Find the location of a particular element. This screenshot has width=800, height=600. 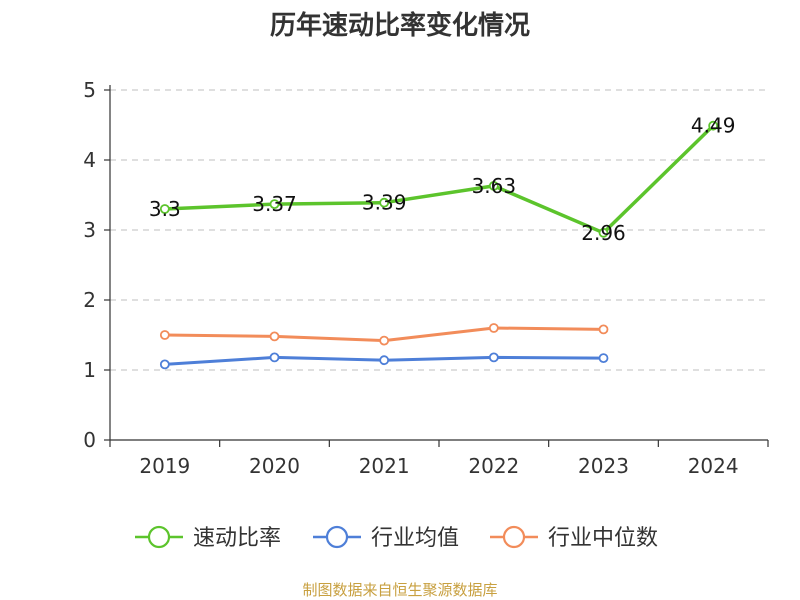

y-tick-label-2: 2 is located at coordinates (89, 300).